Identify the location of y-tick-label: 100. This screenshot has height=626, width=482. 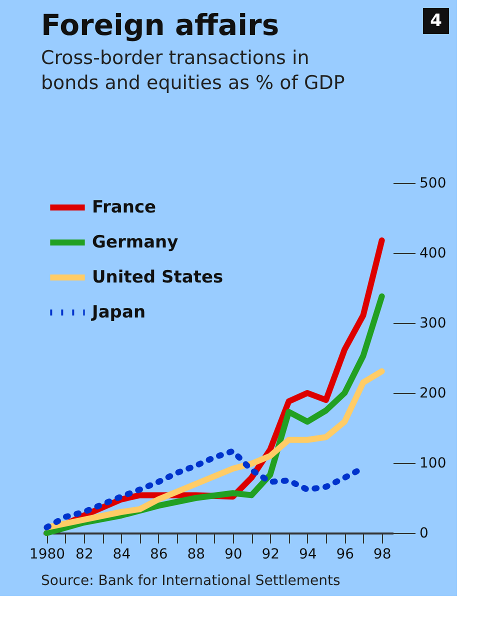
(433, 464).